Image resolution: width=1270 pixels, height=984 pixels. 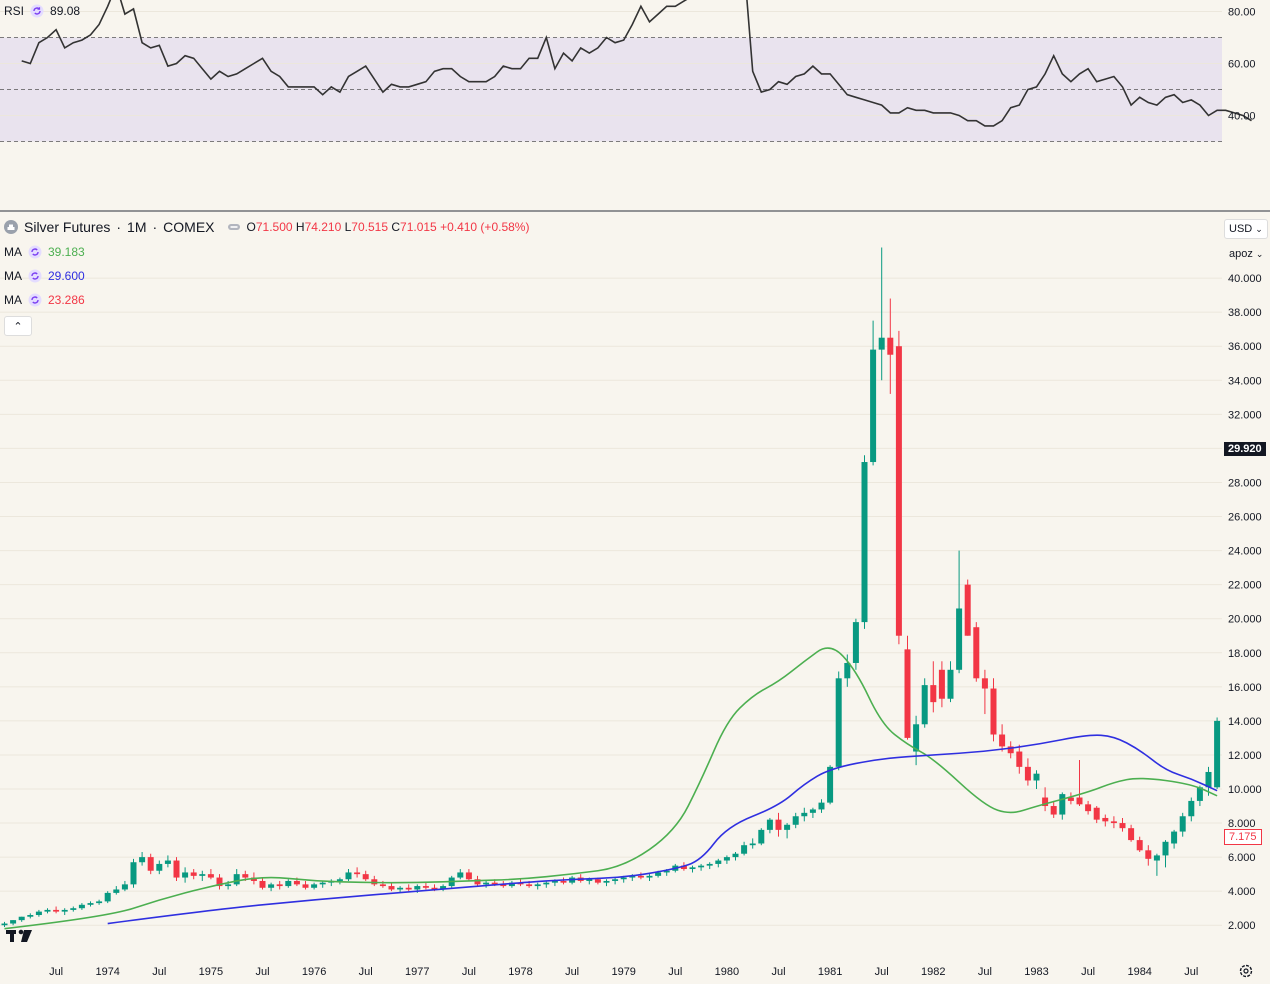 I want to click on chevron-down-icon: ⌄, so click(x=1259, y=253).